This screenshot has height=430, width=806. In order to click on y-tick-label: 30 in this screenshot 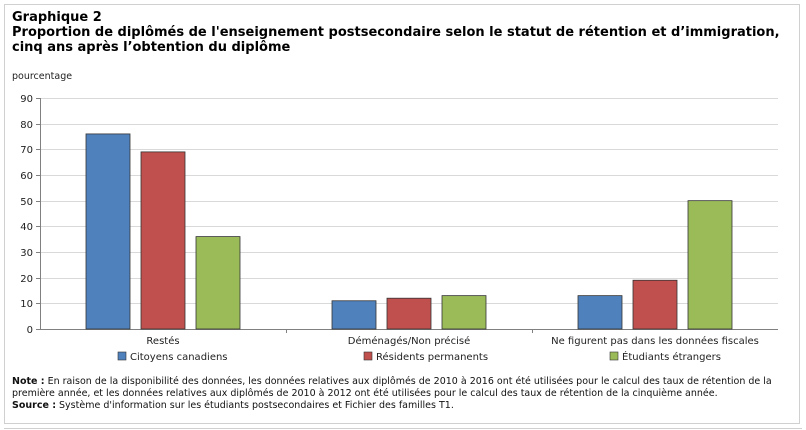, I will do `click(26, 253)`.